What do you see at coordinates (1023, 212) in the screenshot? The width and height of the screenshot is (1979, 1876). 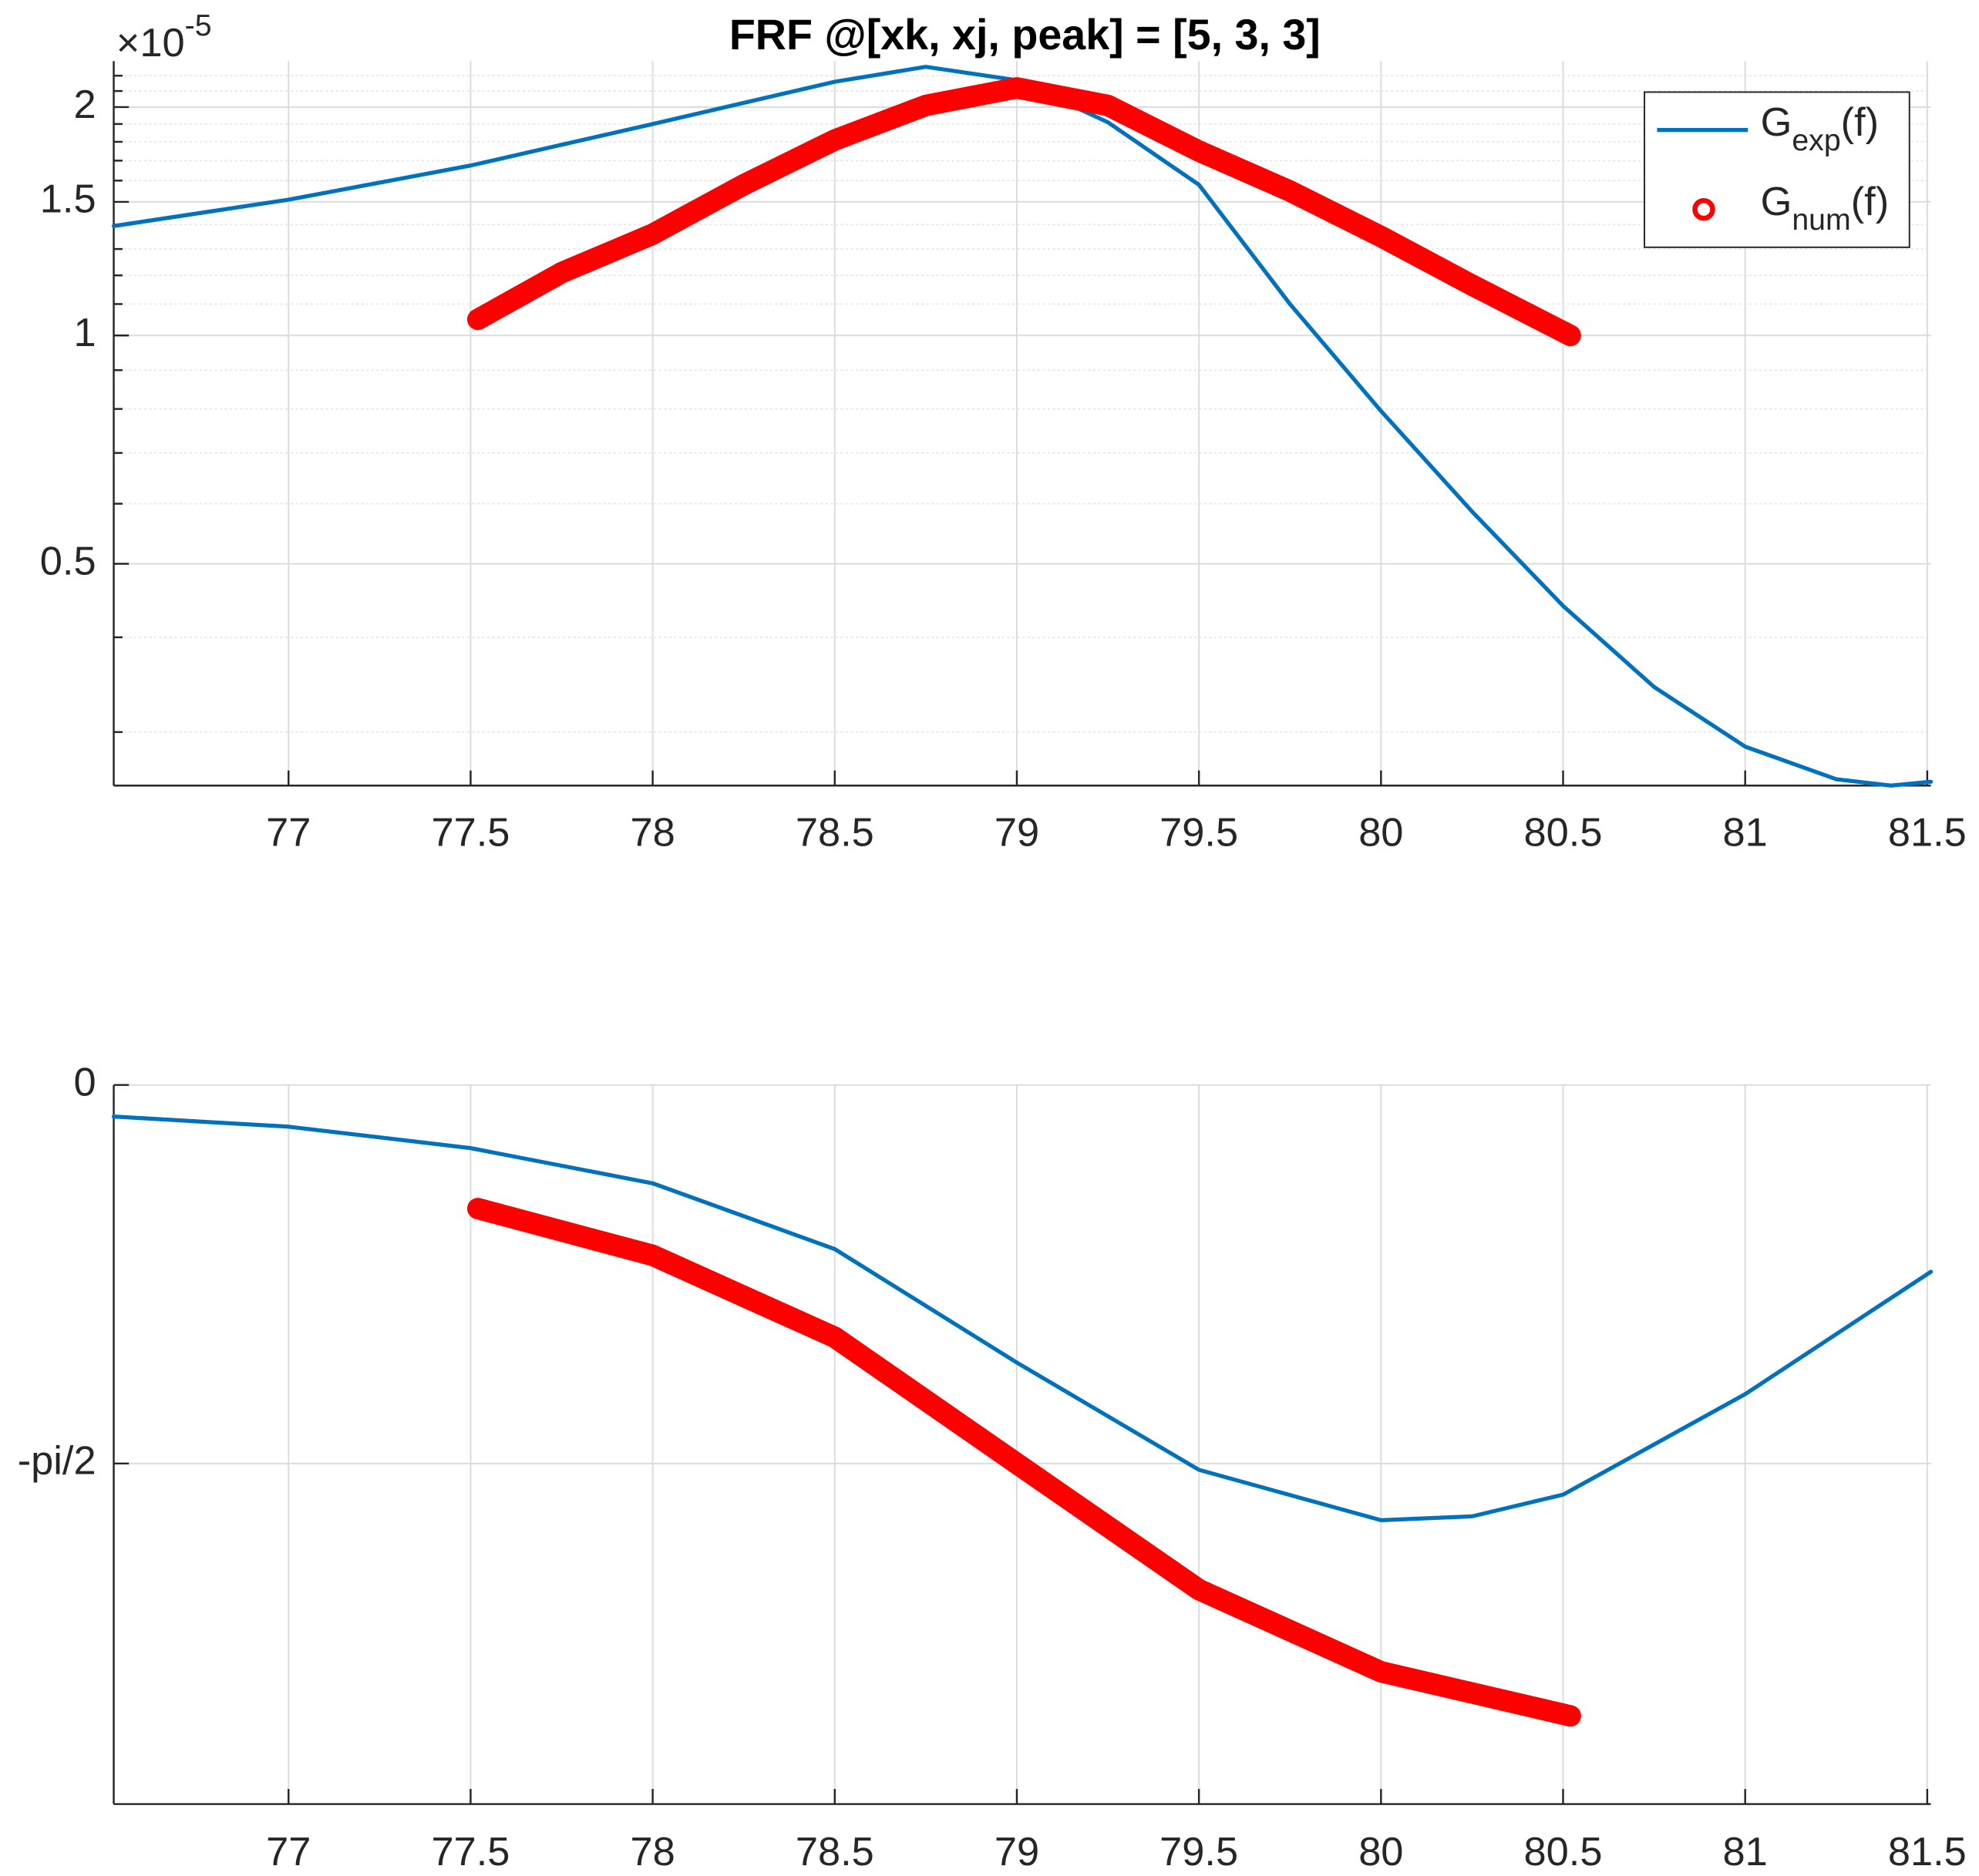 I see `marker-line` at bounding box center [1023, 212].